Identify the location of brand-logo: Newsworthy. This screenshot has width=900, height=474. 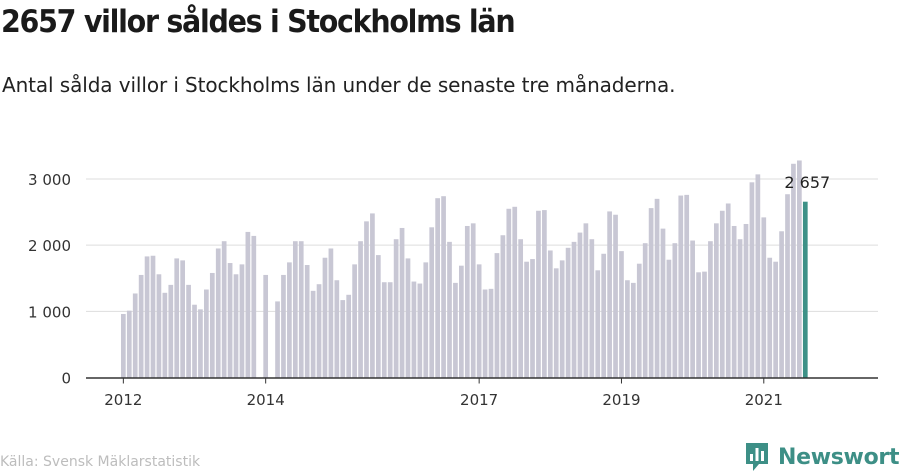
(822, 457).